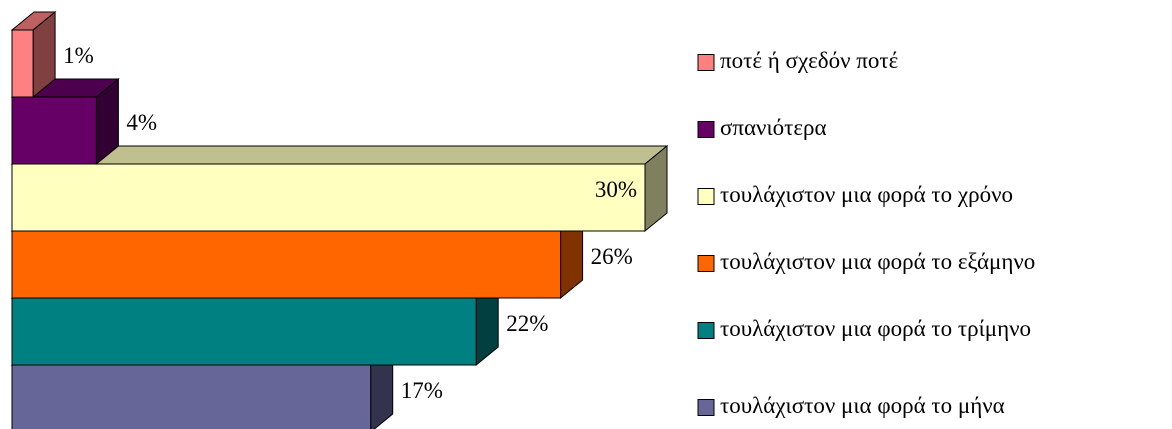 The width and height of the screenshot is (1172, 429). What do you see at coordinates (875, 328) in the screenshot?
I see `legend-label: τουλάχιστον μια φορά το τρίμηνο` at bounding box center [875, 328].